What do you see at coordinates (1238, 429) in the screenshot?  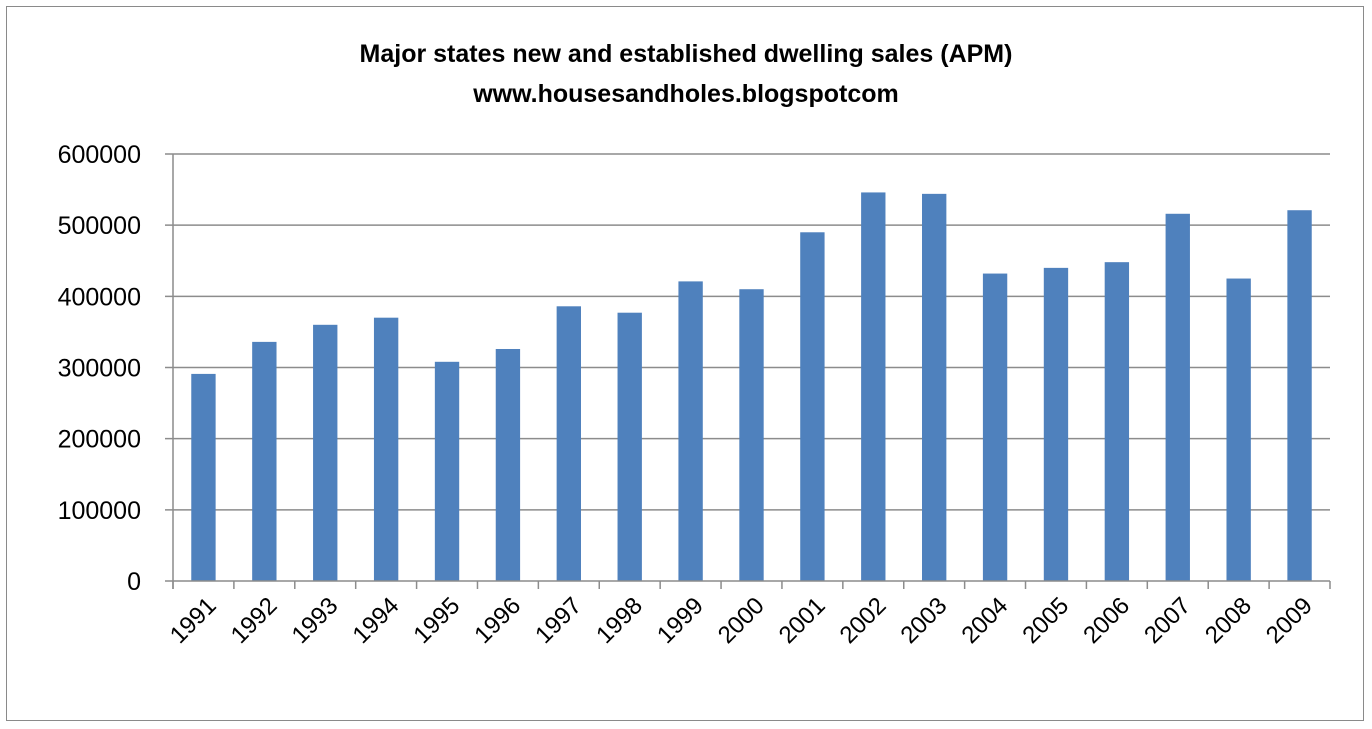 I see `bar-2008` at bounding box center [1238, 429].